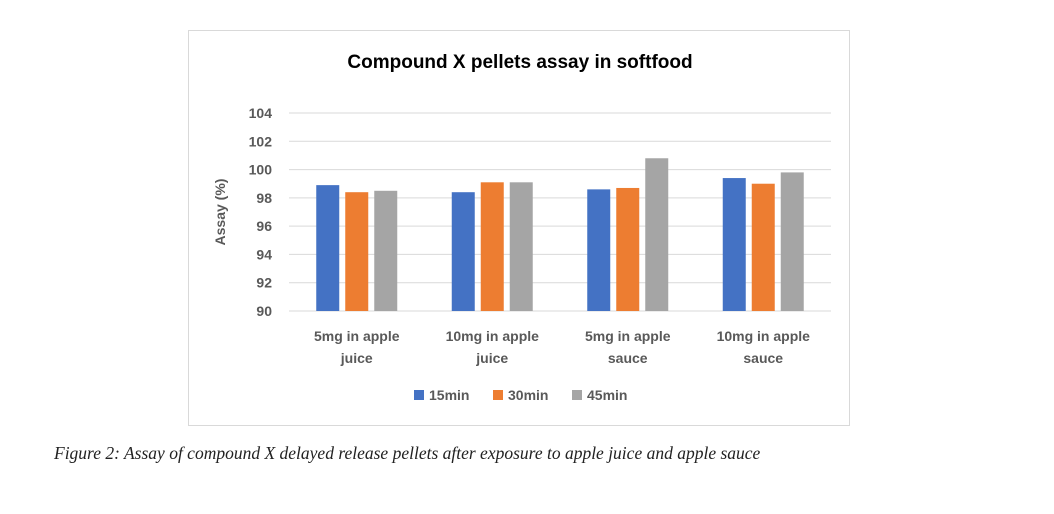 This screenshot has height=514, width=1054. What do you see at coordinates (264, 283) in the screenshot?
I see `y-tick-label: 92` at bounding box center [264, 283].